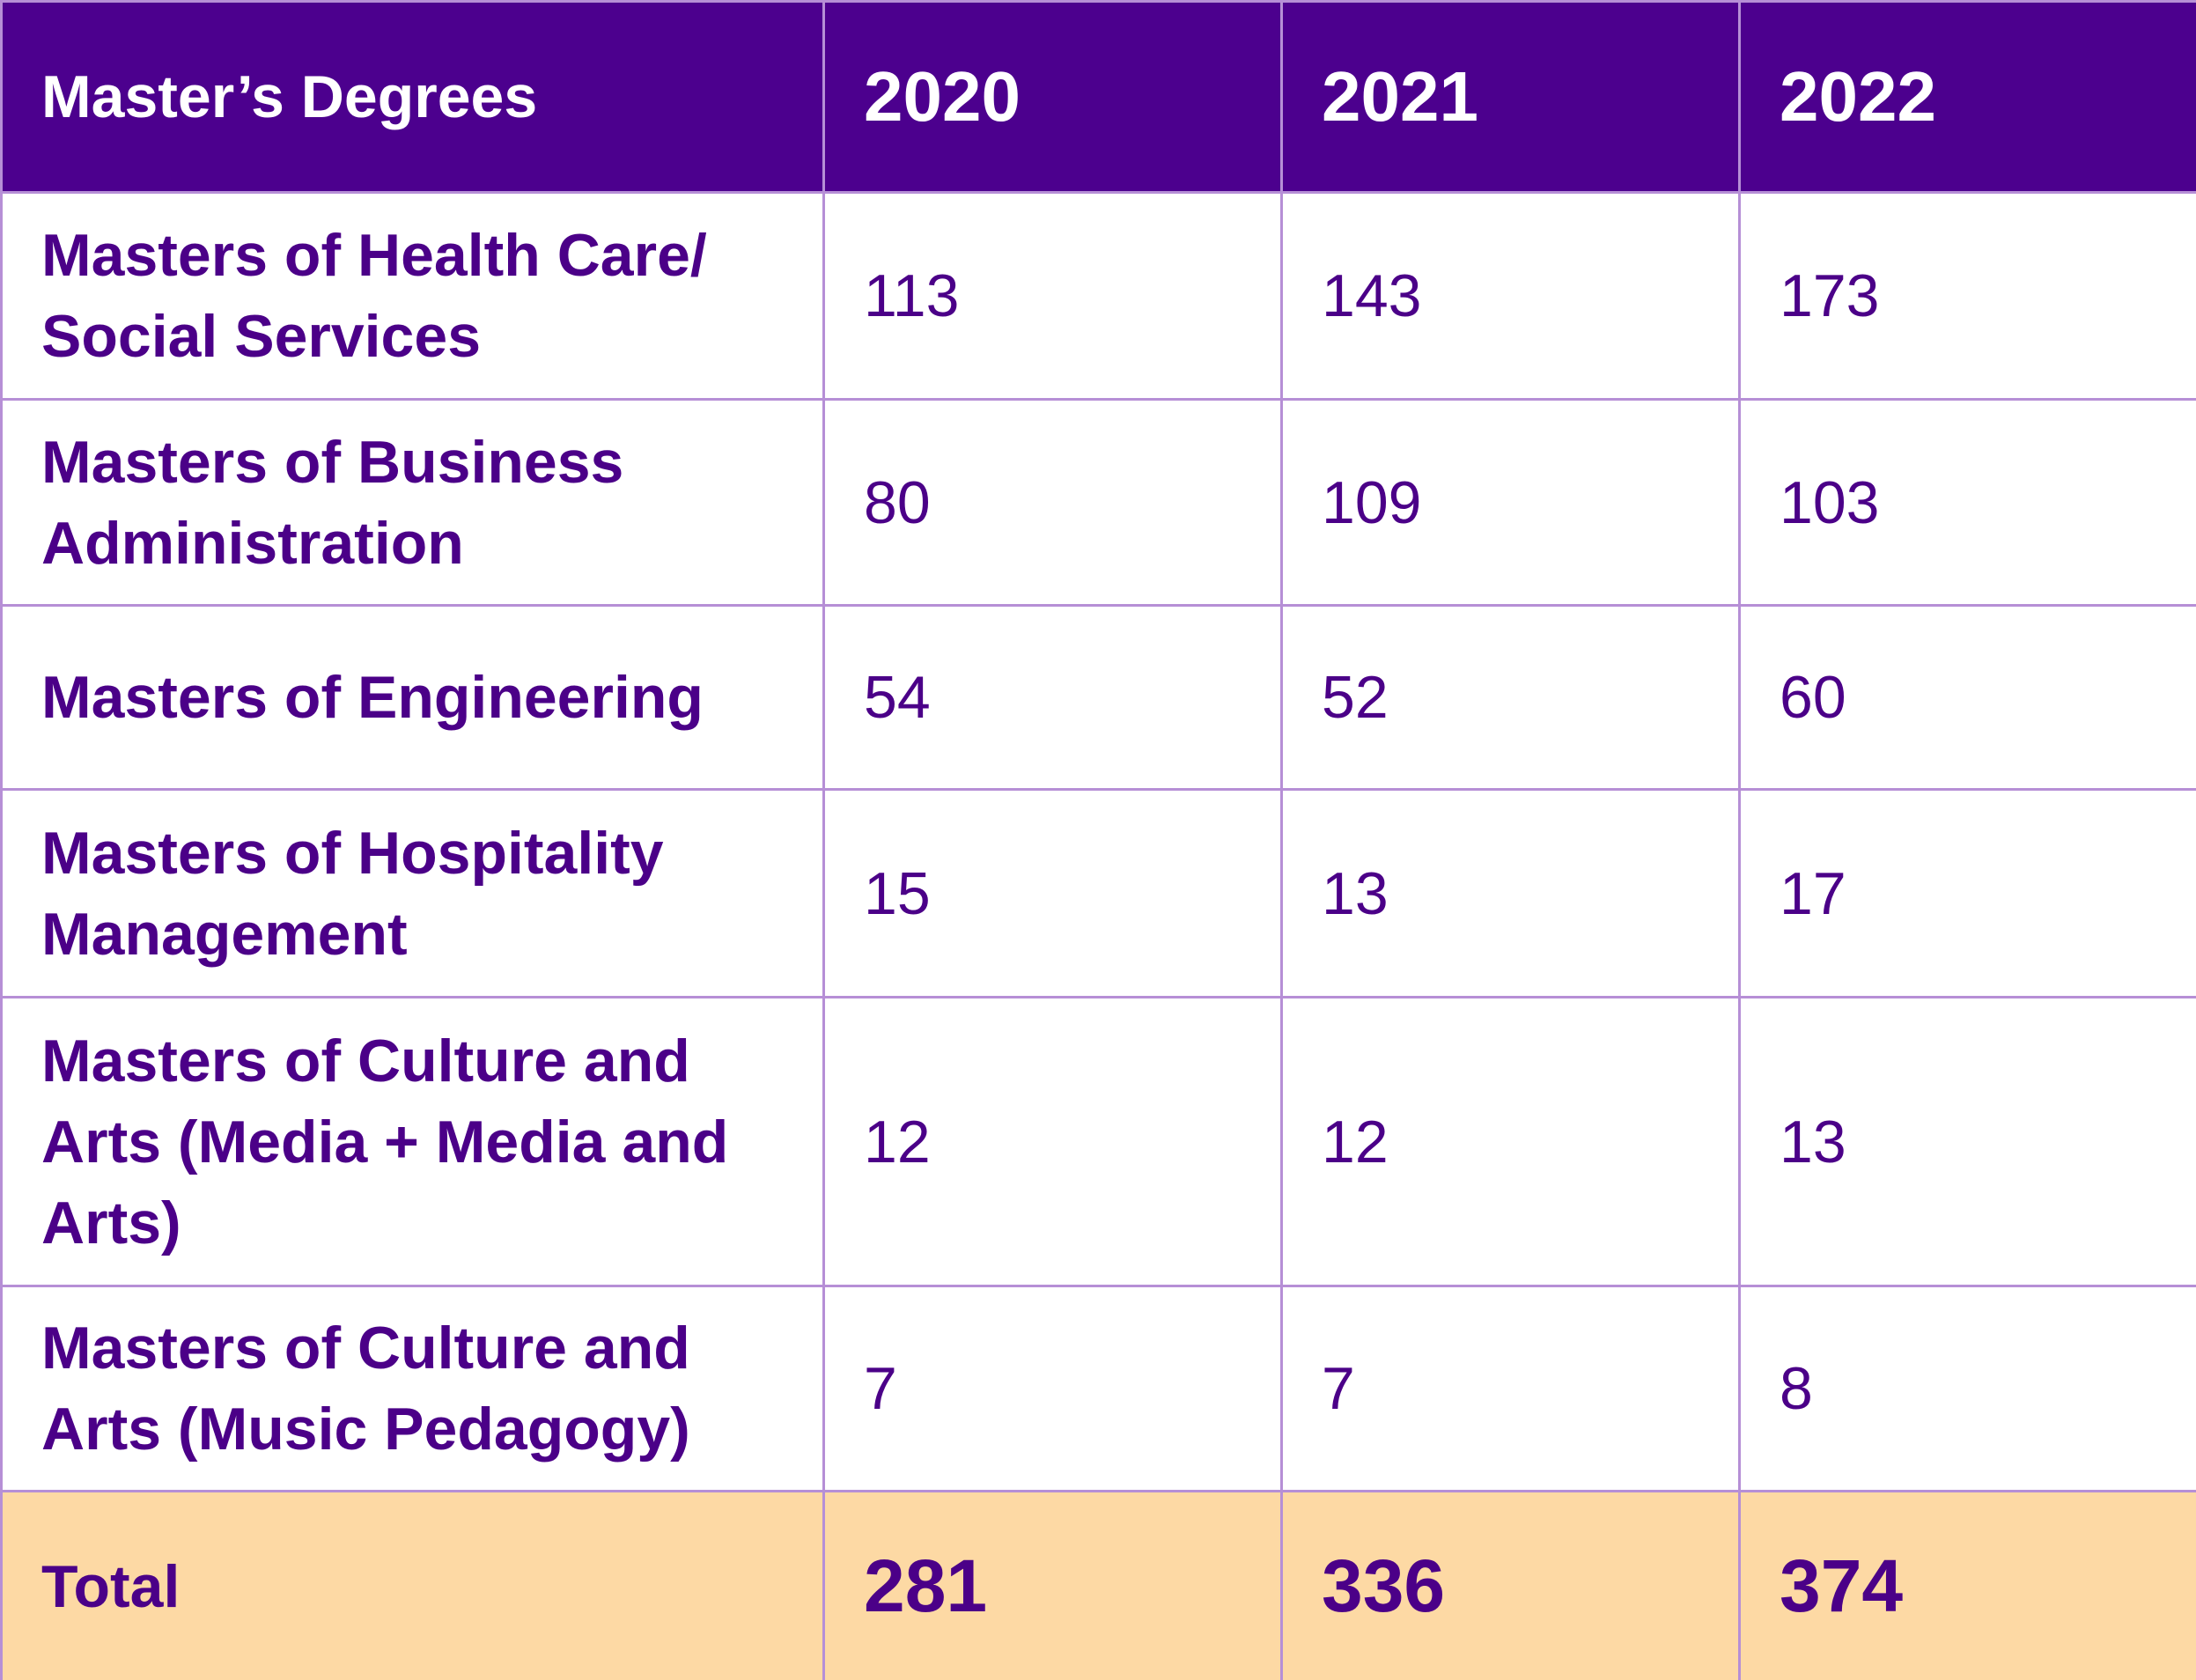  Describe the element at coordinates (1052, 97) in the screenshot. I see `cell-value: 2020` at that location.